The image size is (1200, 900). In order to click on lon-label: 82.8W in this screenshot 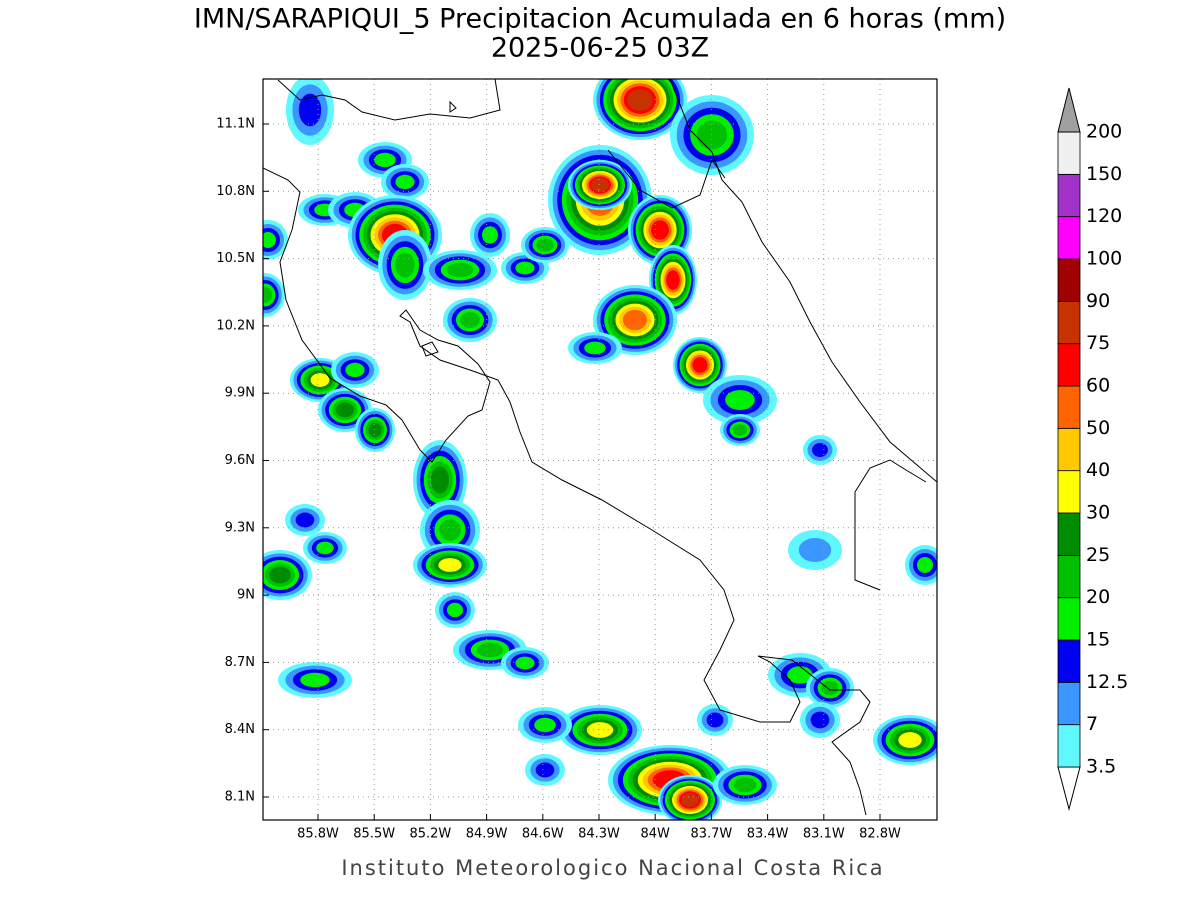, I will do `click(880, 834)`.